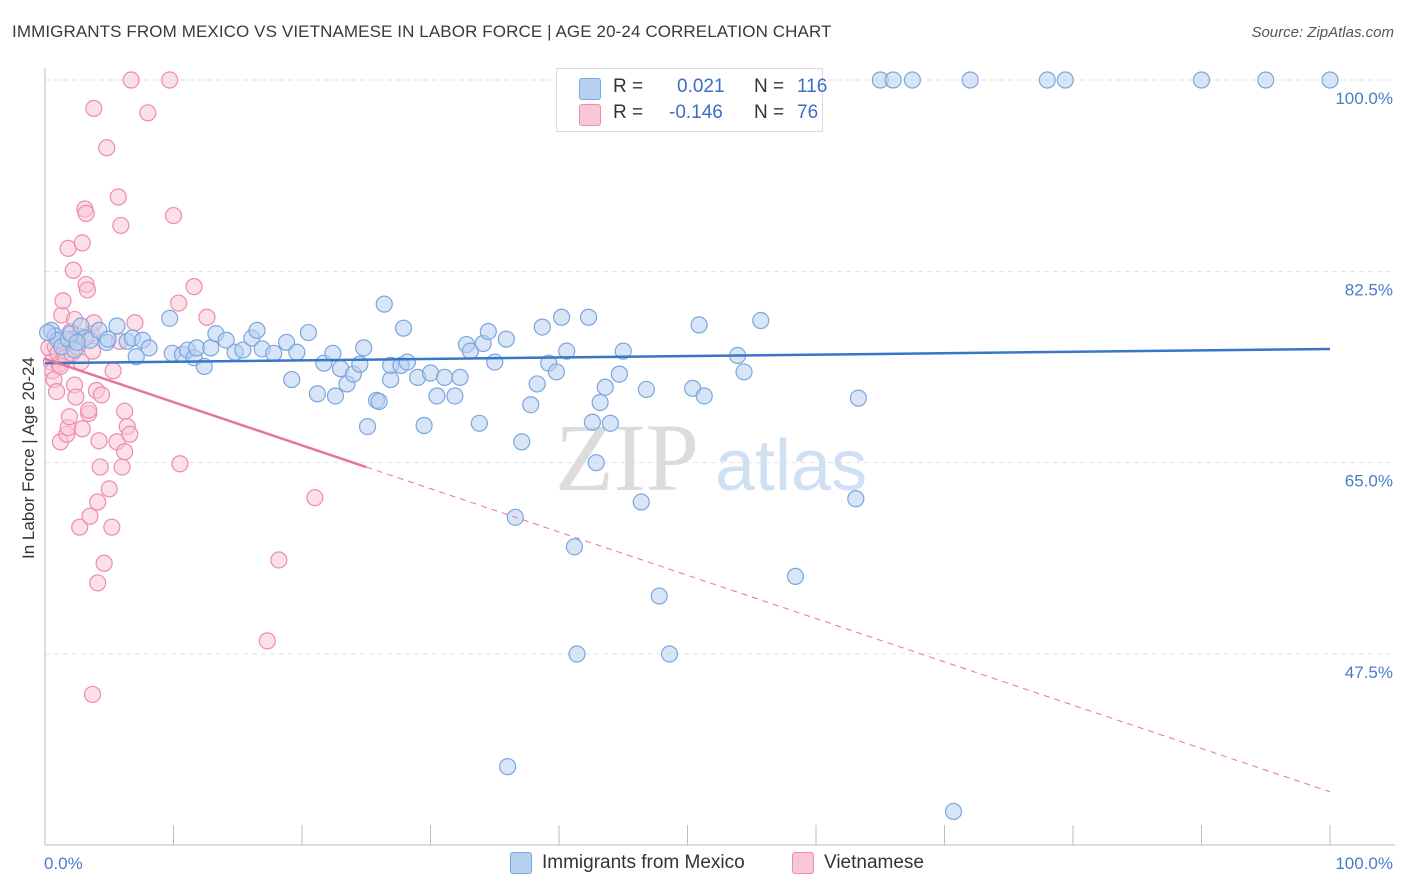  What do you see at coordinates (590, 115) in the screenshot?
I see `legend-swatch-vietnamese` at bounding box center [590, 115].